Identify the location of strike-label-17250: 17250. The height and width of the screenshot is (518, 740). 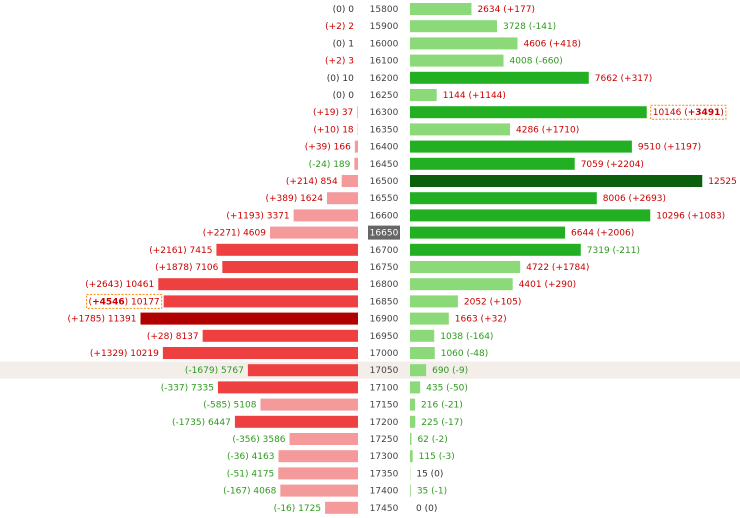
(384, 440).